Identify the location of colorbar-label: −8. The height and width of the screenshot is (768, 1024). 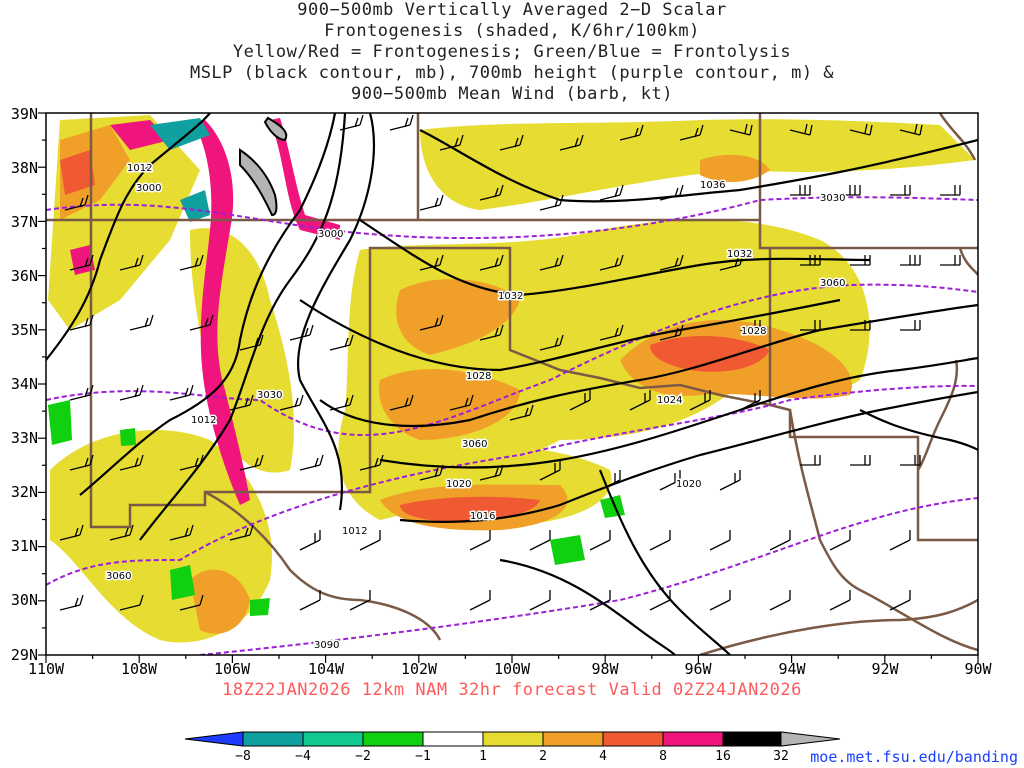
(243, 756).